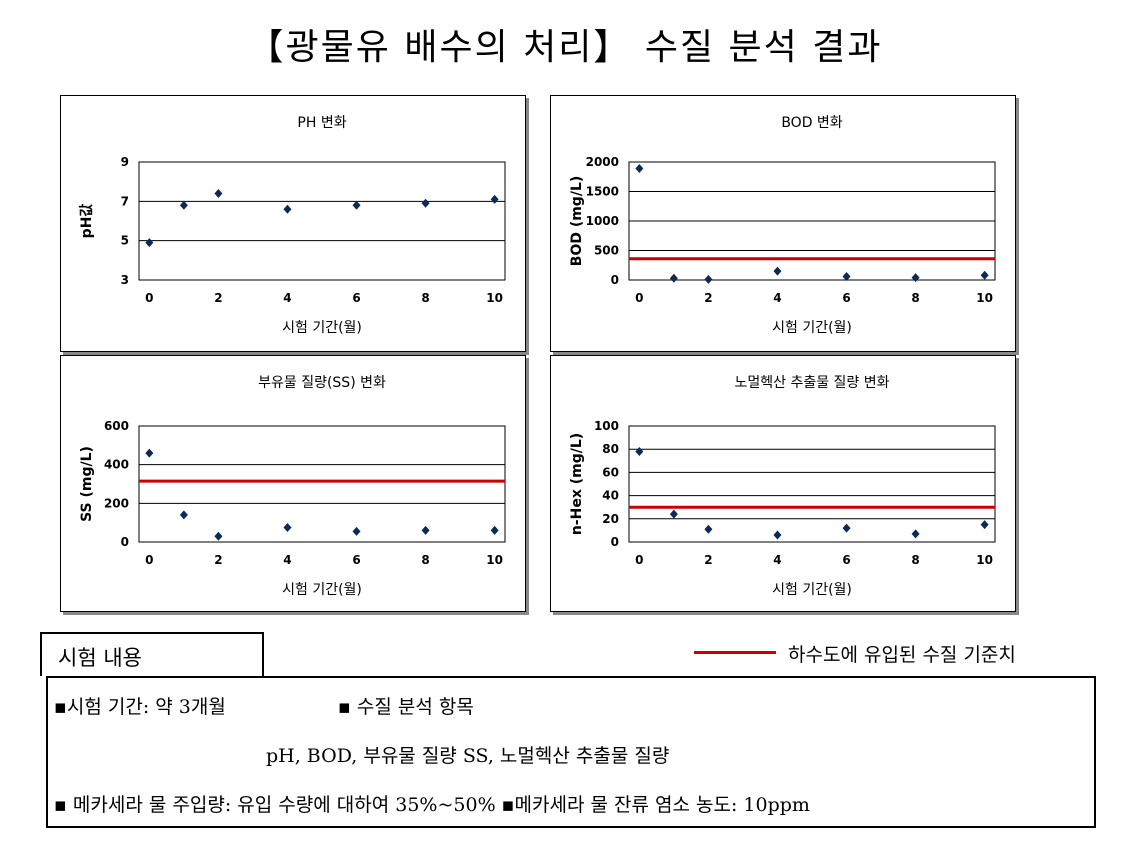  Describe the element at coordinates (577, 484) in the screenshot. I see `y-axis-label: n-Hex (mg/L)` at that location.